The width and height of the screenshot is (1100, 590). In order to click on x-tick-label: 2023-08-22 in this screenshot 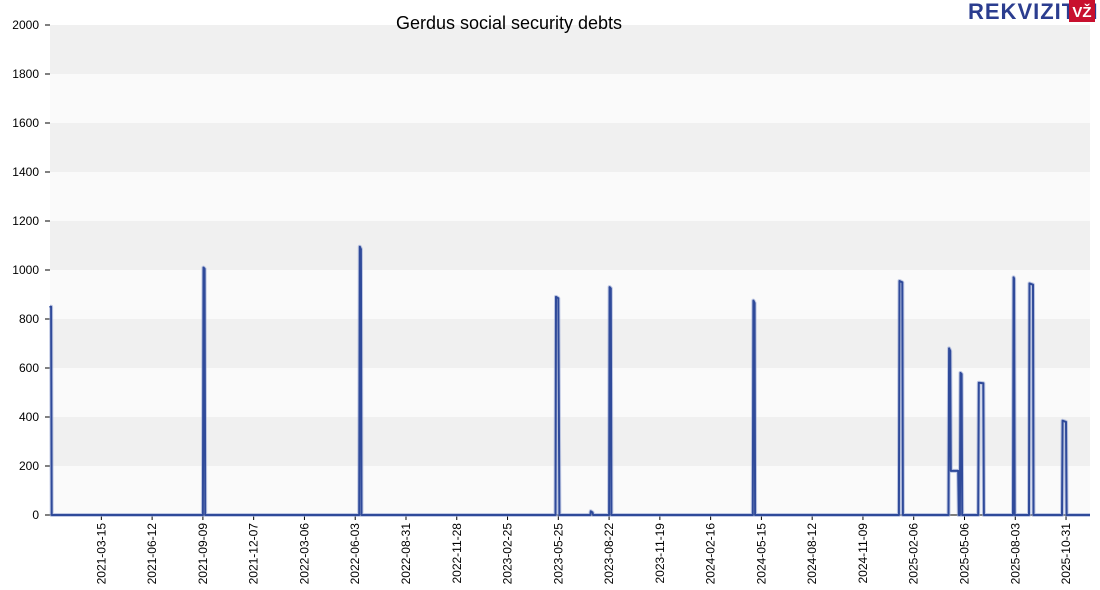, I will do `click(609, 554)`.